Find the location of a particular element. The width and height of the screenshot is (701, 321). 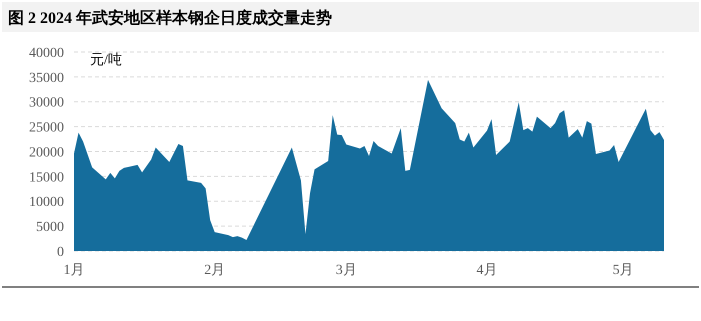

y-axis-title: 元/吨 is located at coordinates (106, 60).